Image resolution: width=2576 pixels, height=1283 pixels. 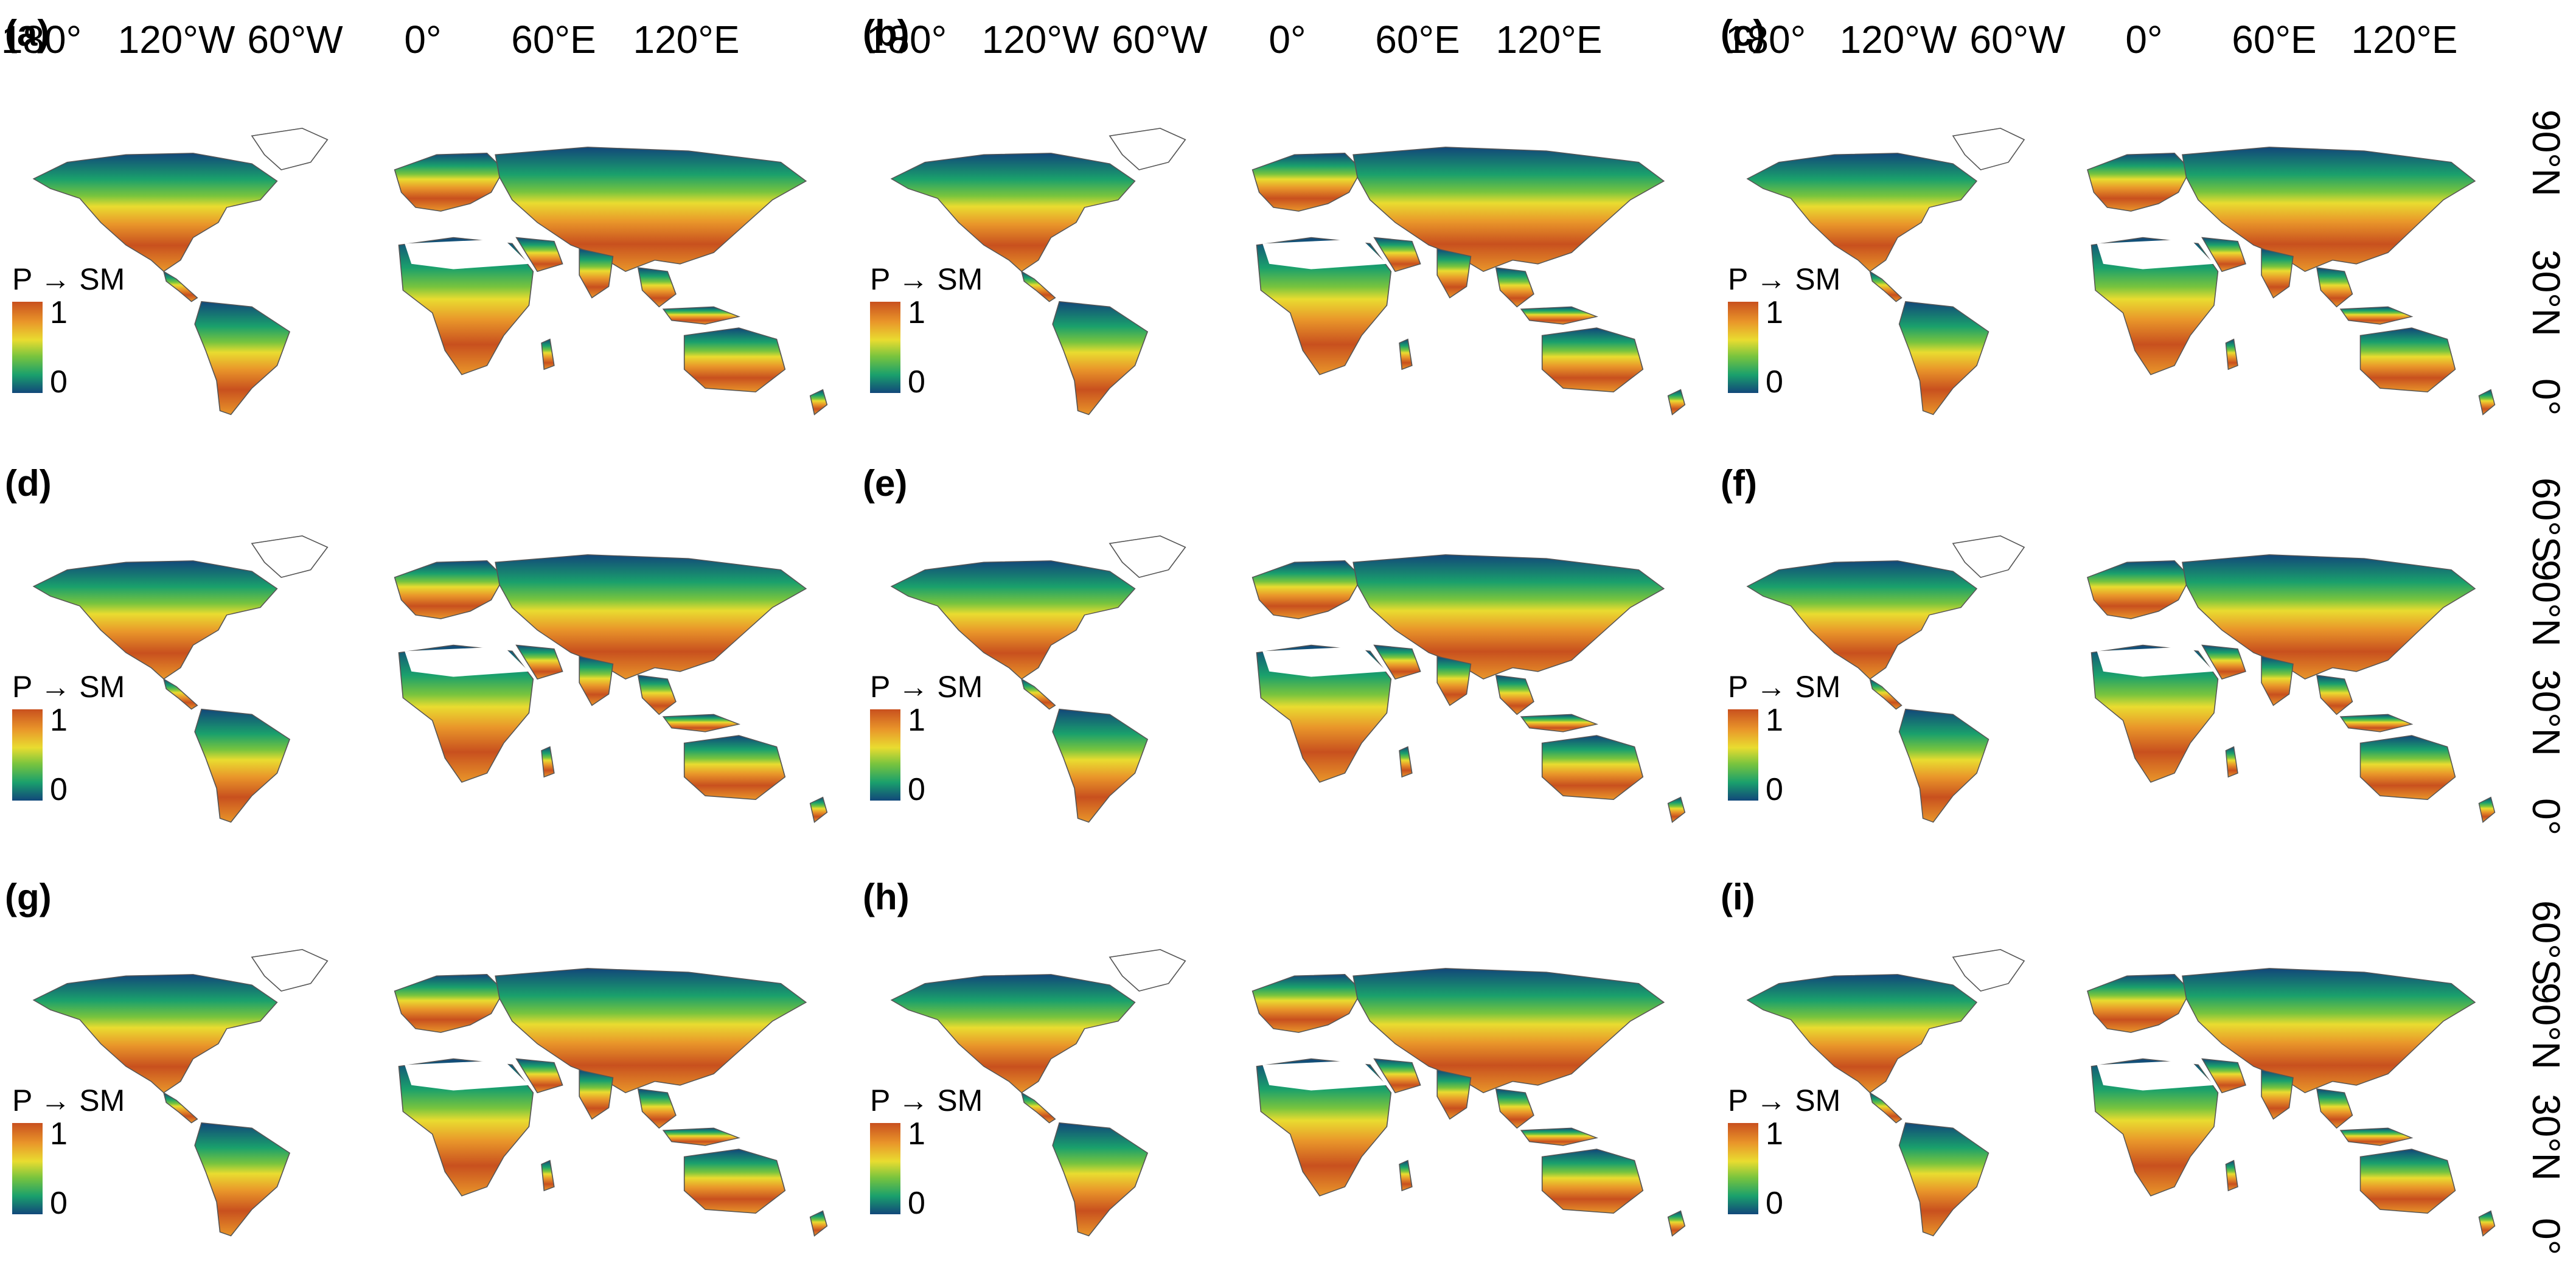 What do you see at coordinates (885, 483) in the screenshot?
I see `panel-label: (e)` at bounding box center [885, 483].